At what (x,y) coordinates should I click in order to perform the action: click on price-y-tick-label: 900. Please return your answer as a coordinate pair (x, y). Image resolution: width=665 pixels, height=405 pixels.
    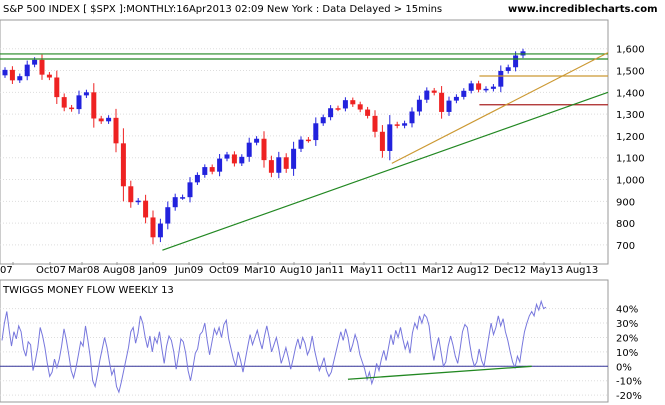
    Looking at the image, I should click on (625, 202).